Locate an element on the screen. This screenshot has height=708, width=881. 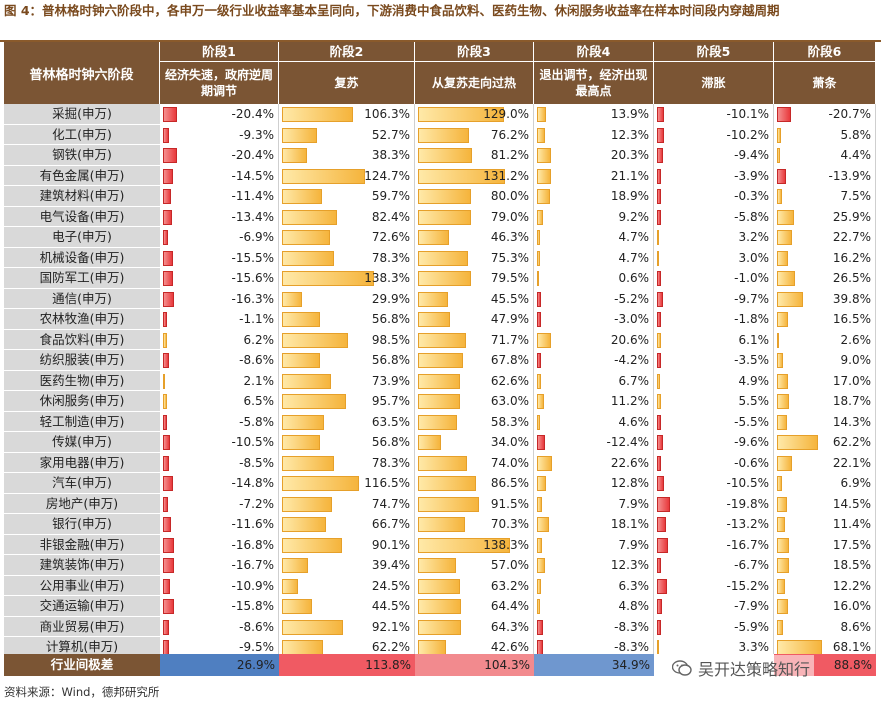
cell-value: 12.2% is located at coordinates (851, 585).